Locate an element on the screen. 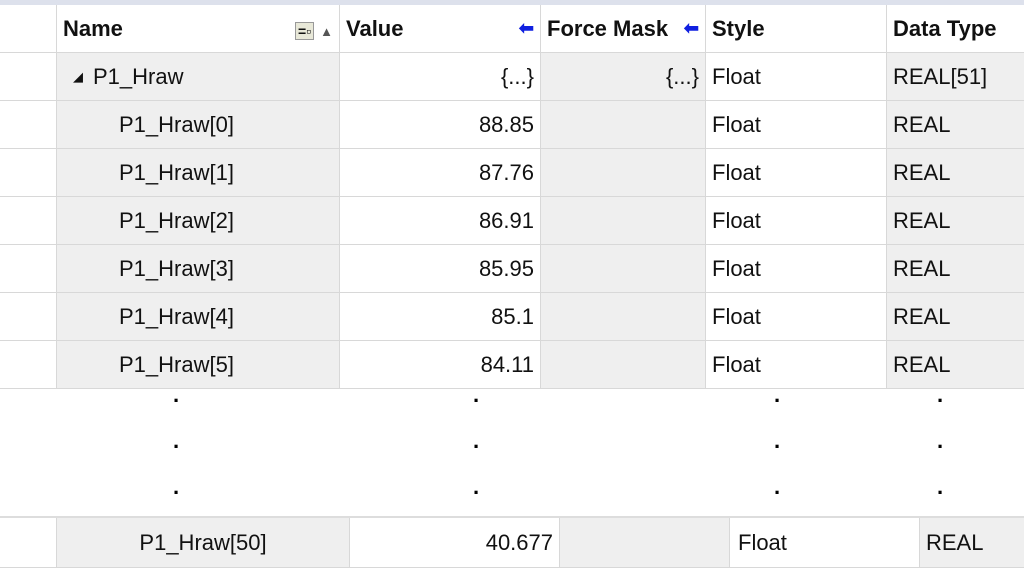 This screenshot has width=1024, height=573. collapse-triangle-icon: ◢ is located at coordinates (78, 76).